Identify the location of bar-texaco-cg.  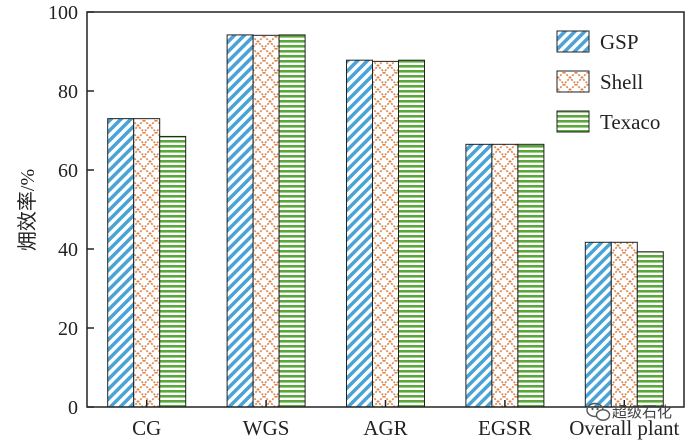
(173, 271).